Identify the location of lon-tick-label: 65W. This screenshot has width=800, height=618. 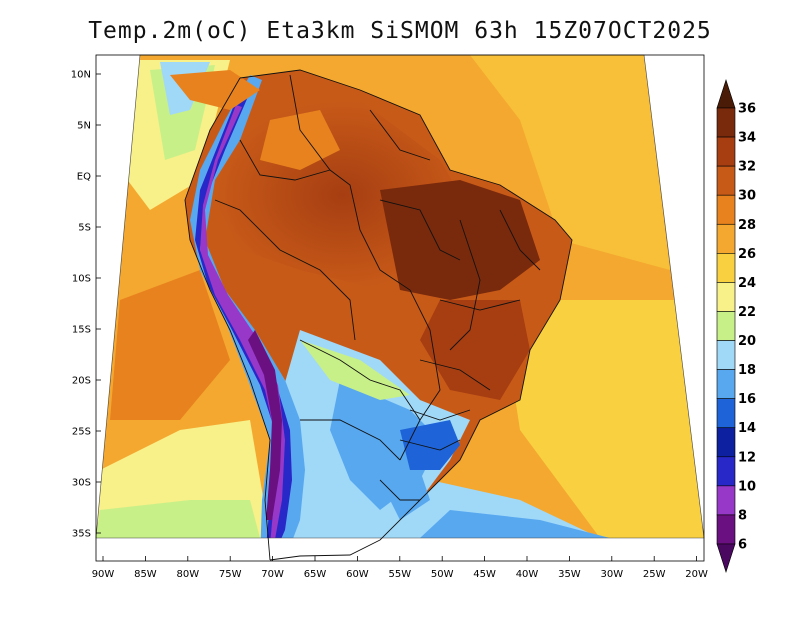
(315, 574).